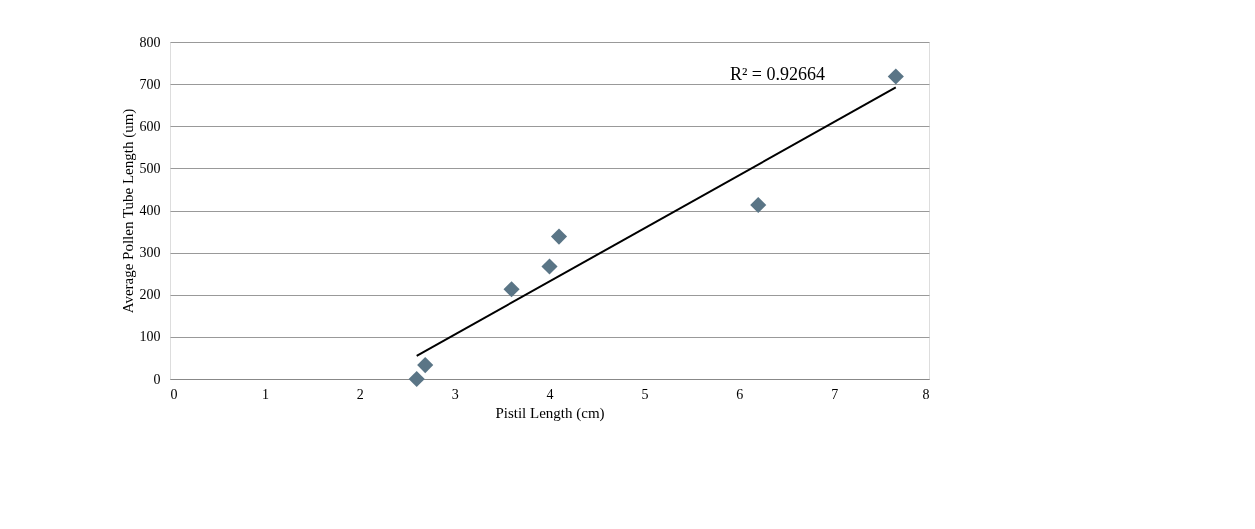 This screenshot has height=529, width=1255. I want to click on y-tick-label: 500, so click(150, 168).